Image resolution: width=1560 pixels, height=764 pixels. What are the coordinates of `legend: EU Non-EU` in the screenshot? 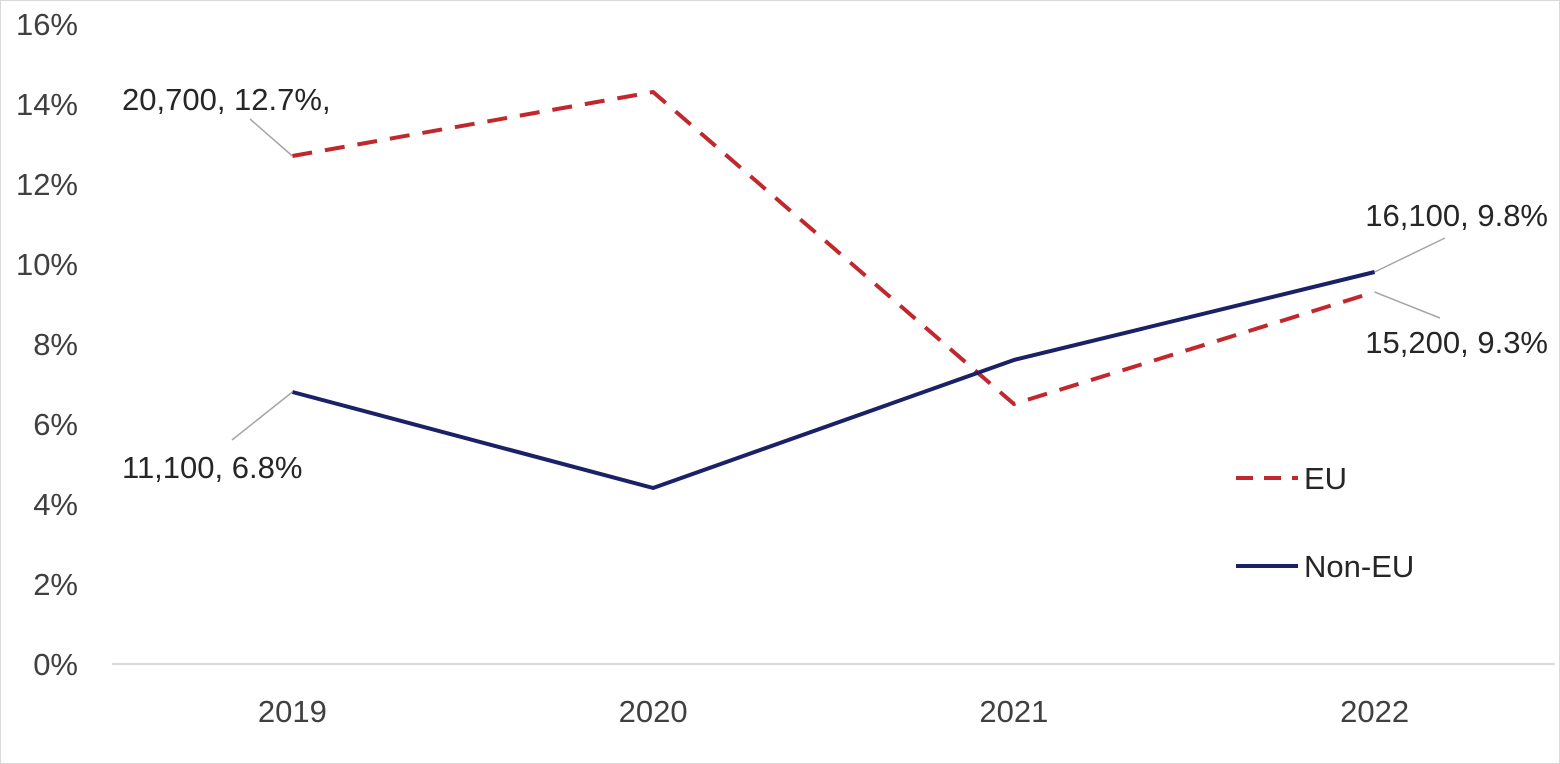 It's located at (1325, 522).